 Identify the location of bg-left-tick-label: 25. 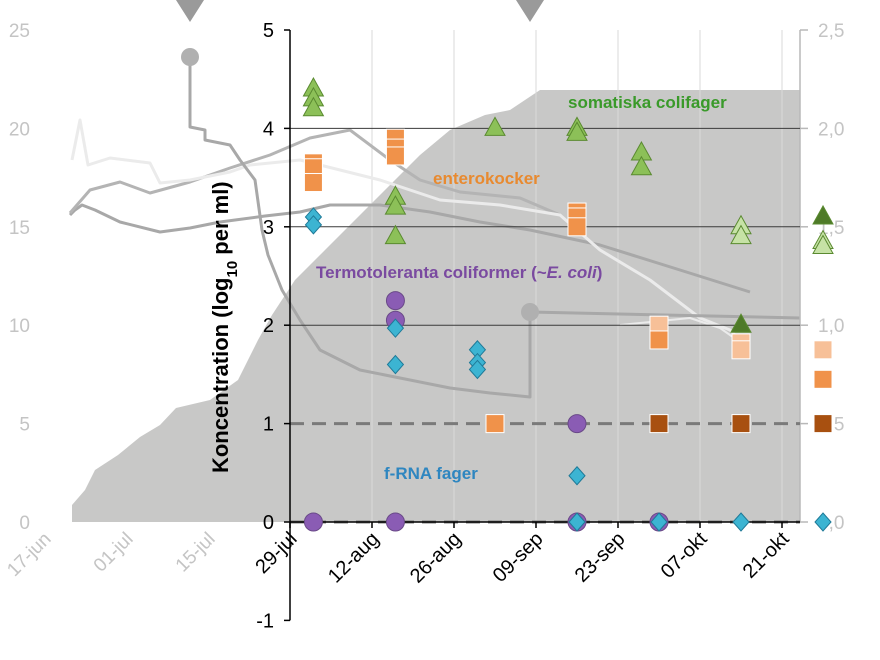
(19, 31).